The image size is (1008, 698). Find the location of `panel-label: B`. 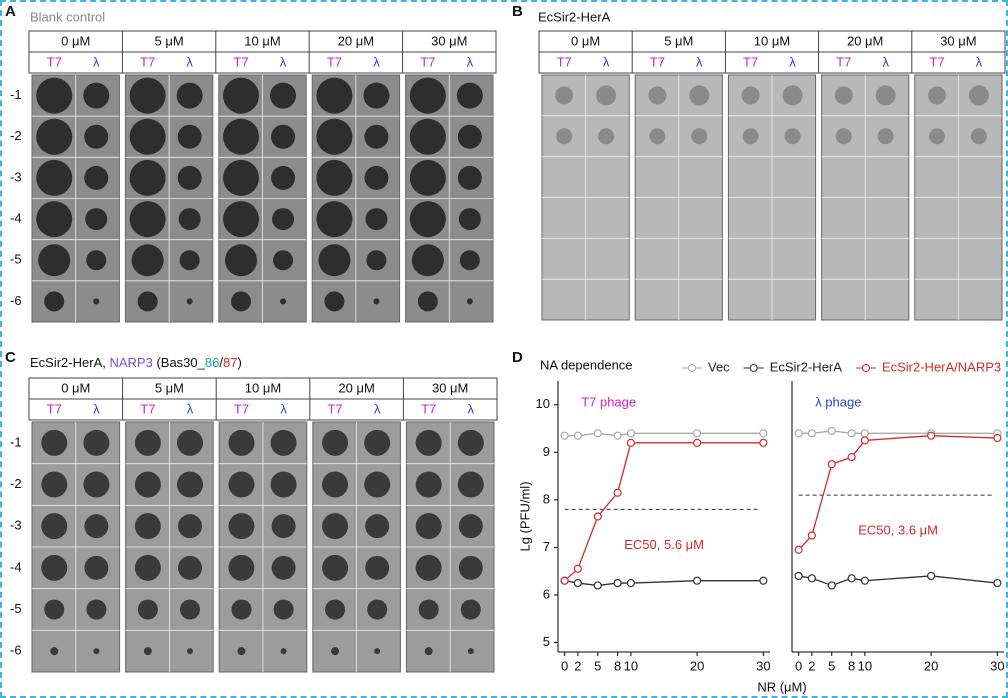

panel-label: B is located at coordinates (517, 11).